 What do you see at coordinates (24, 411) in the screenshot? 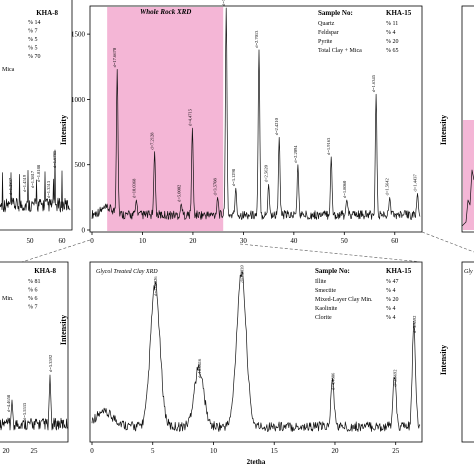
I see `peak-label: d=3.5533` at bounding box center [24, 411].